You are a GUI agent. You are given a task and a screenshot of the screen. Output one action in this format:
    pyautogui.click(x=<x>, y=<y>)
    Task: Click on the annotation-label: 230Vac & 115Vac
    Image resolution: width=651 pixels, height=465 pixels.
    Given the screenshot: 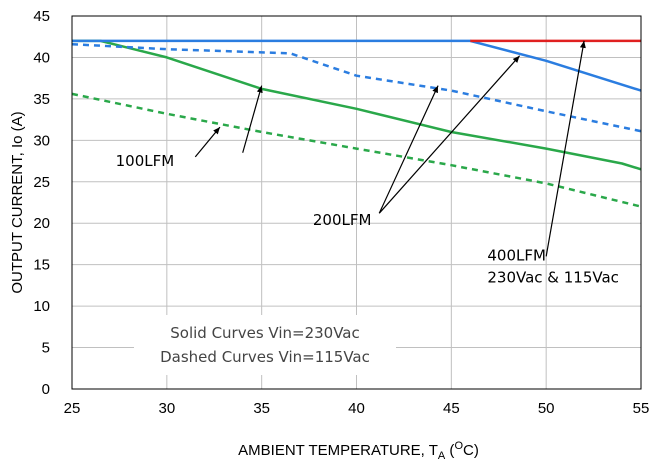 What is the action you would take?
    pyautogui.click(x=553, y=278)
    